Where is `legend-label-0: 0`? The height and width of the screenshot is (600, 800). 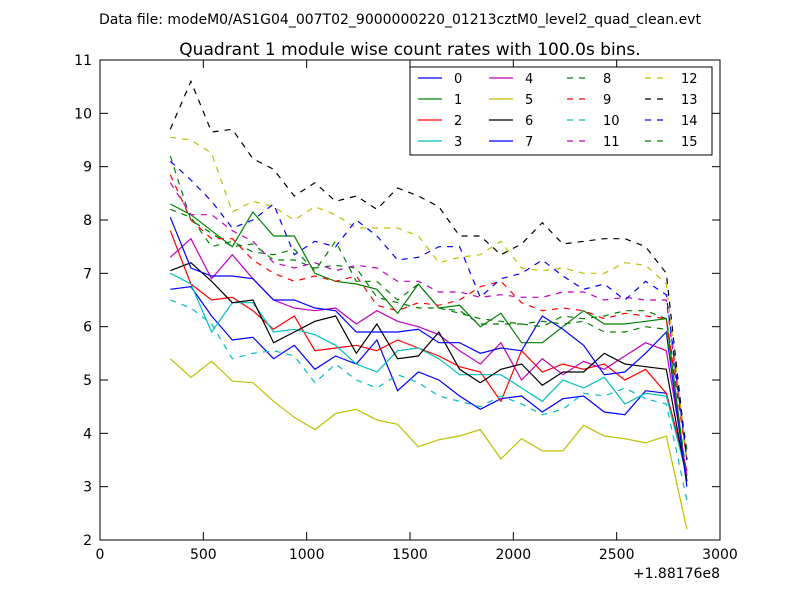
legend-label-0: 0 is located at coordinates (458, 79).